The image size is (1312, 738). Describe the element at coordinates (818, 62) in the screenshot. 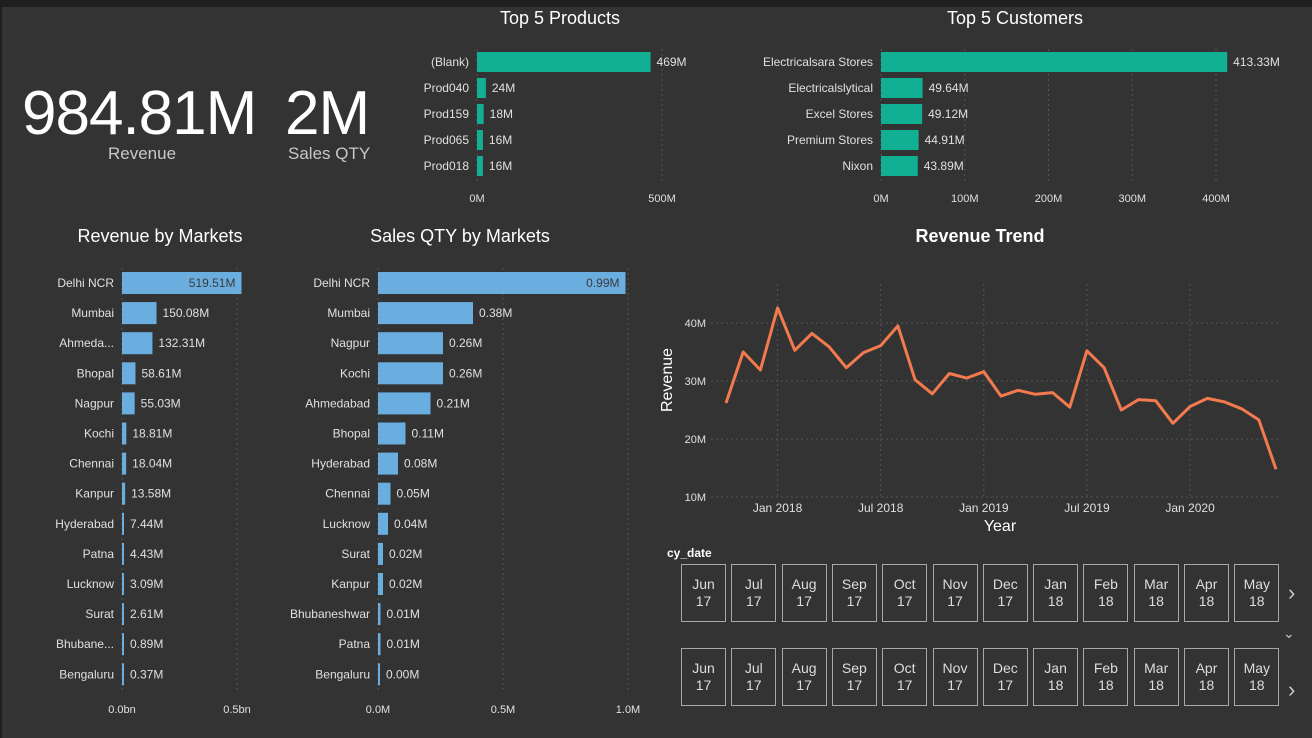

I see `category-label: Electricalsara Stores` at that location.